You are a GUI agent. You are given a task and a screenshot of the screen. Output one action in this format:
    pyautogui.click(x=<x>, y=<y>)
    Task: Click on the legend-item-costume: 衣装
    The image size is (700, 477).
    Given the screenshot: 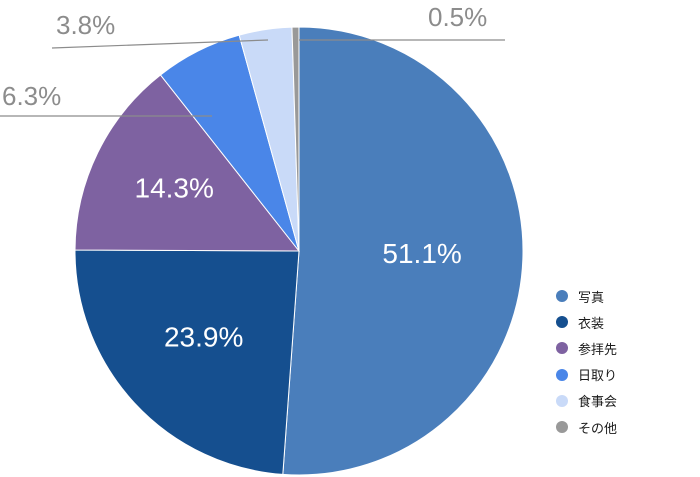 What is the action you would take?
    pyautogui.click(x=586, y=322)
    